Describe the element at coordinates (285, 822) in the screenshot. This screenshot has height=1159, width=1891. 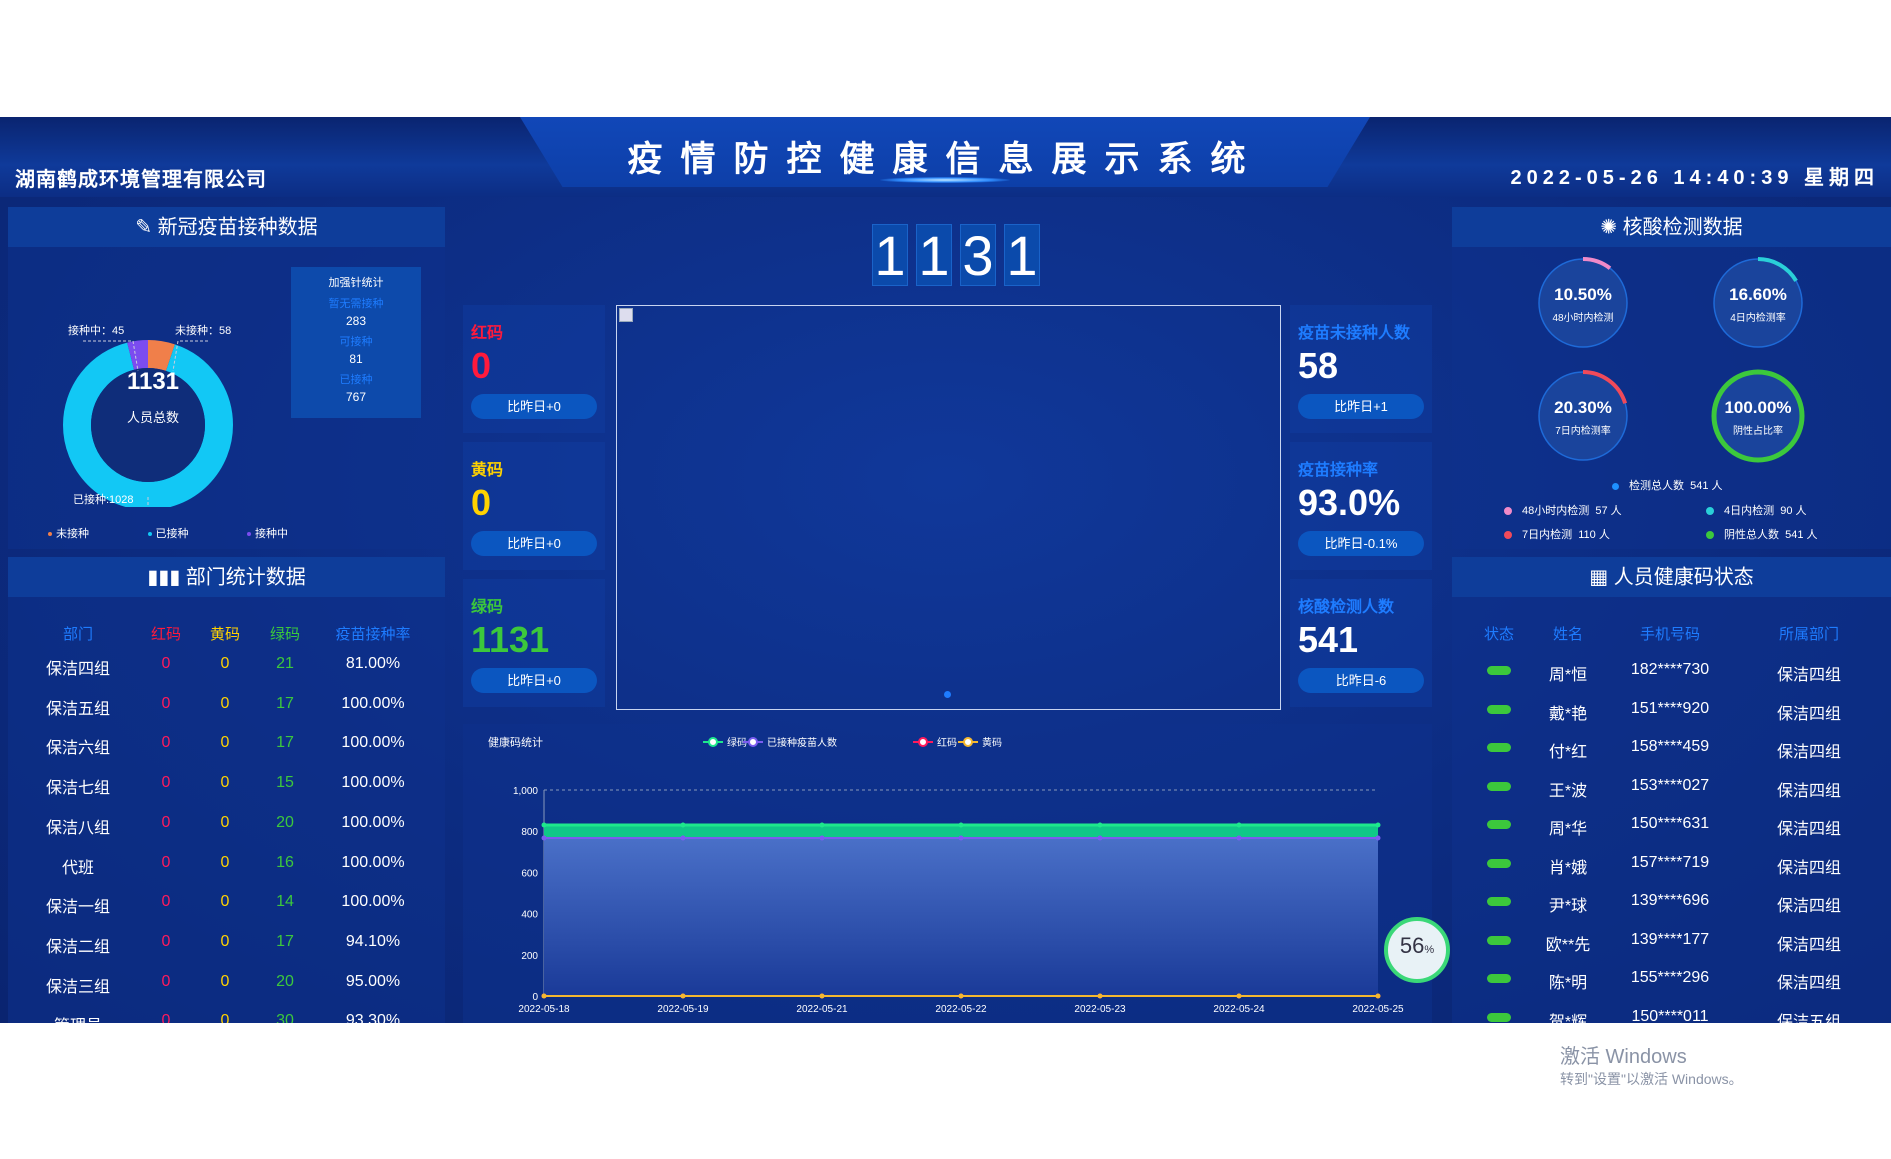
I see `table-cell: 20` at that location.